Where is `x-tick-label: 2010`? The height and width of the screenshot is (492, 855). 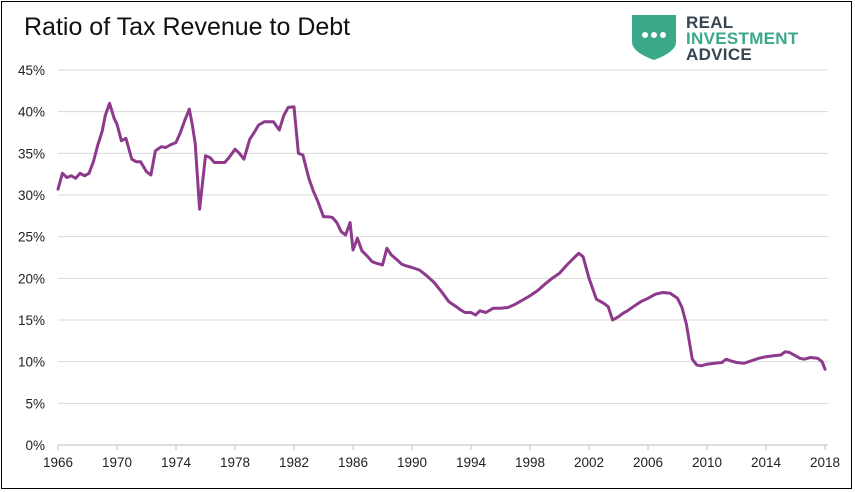 x-tick-label: 2010 is located at coordinates (707, 462).